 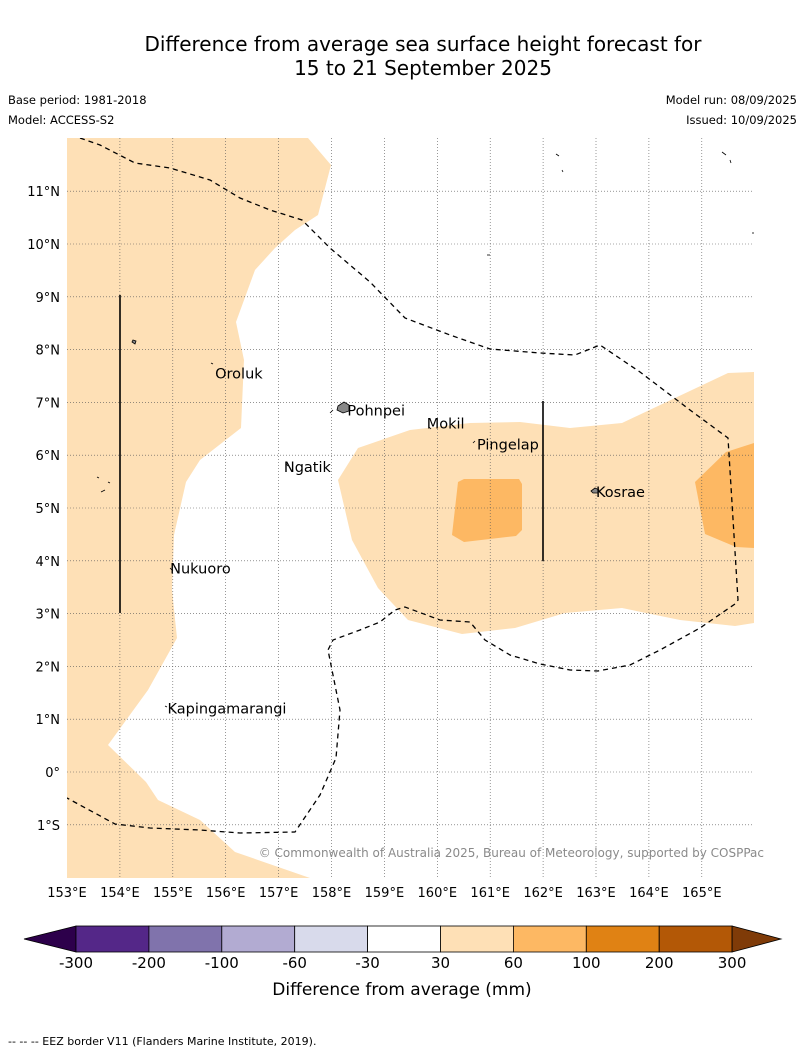 I want to click on colorbar-tick-label: 60, so click(x=513, y=963).